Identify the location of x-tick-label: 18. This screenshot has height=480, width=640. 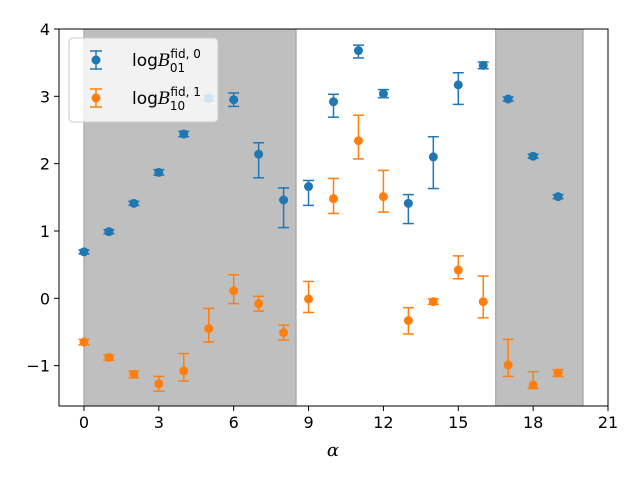
(533, 422).